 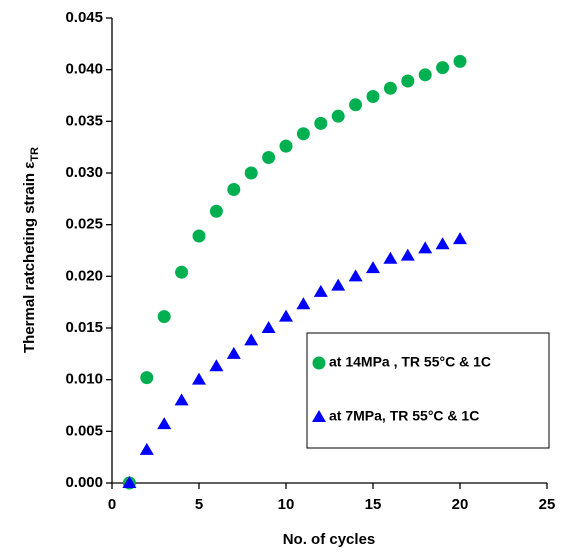 What do you see at coordinates (428, 390) in the screenshot?
I see `legend-box` at bounding box center [428, 390].